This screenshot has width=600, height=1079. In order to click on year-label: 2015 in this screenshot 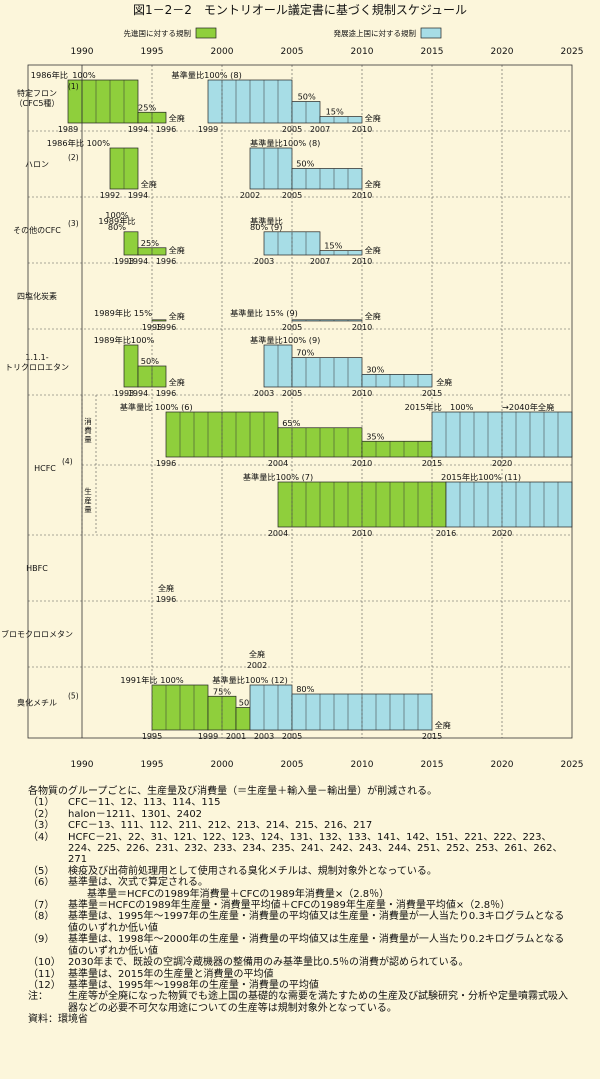, I will do `click(432, 463)`.